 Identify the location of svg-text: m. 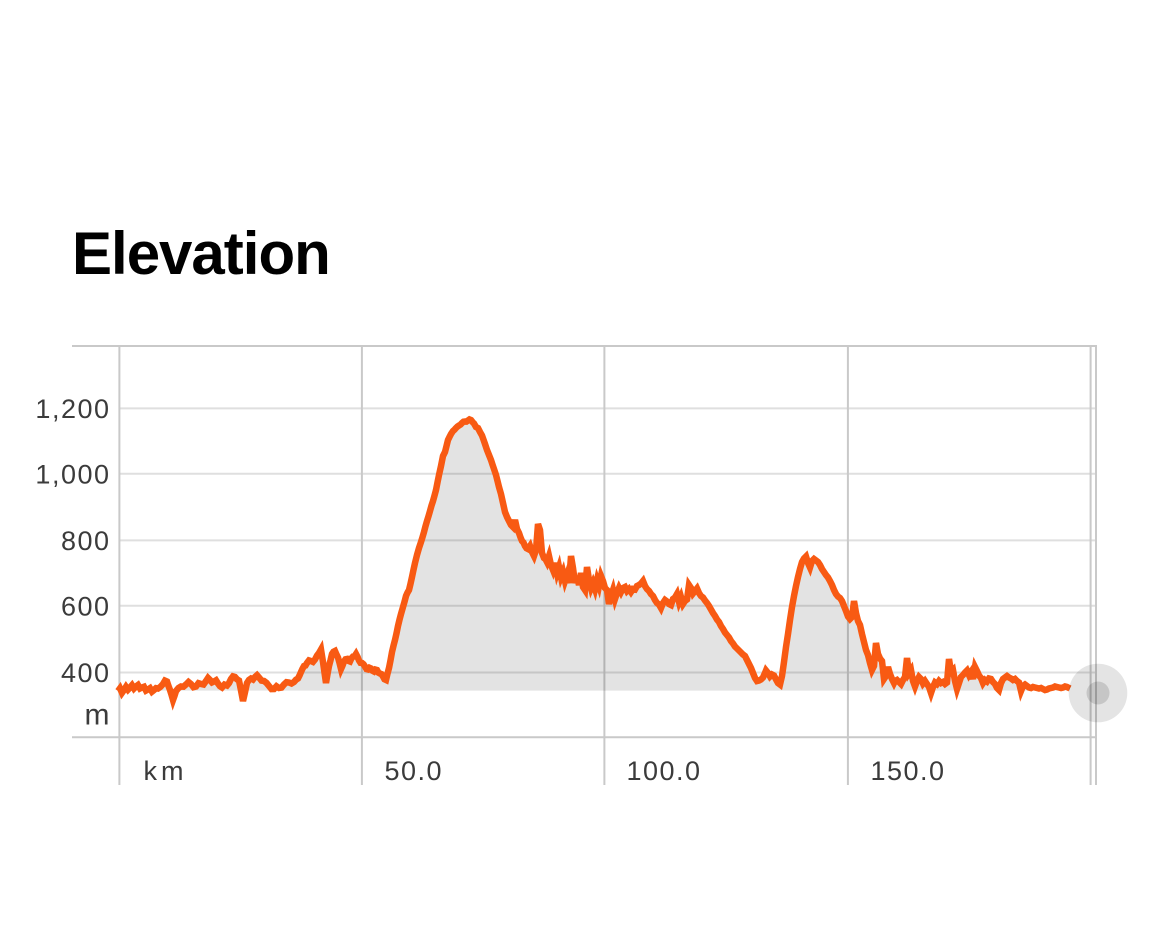
(97, 715).